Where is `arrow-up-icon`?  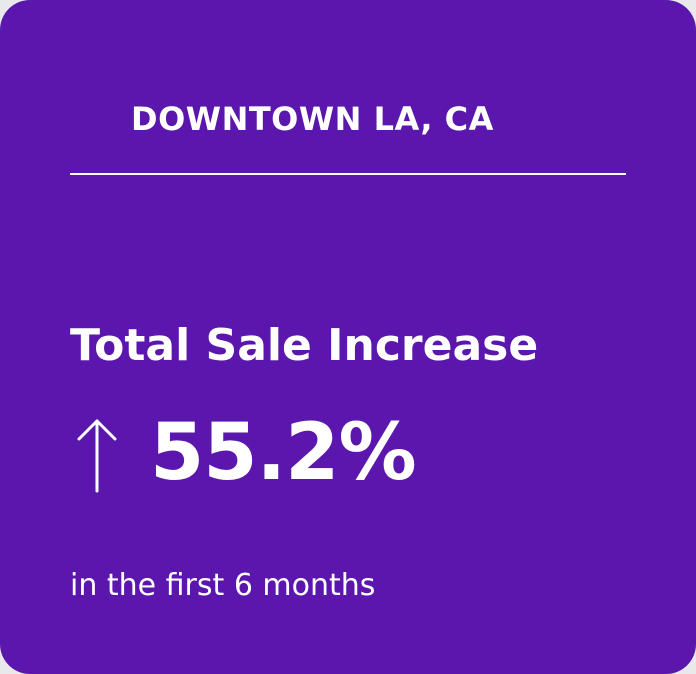 arrow-up-icon is located at coordinates (97, 453).